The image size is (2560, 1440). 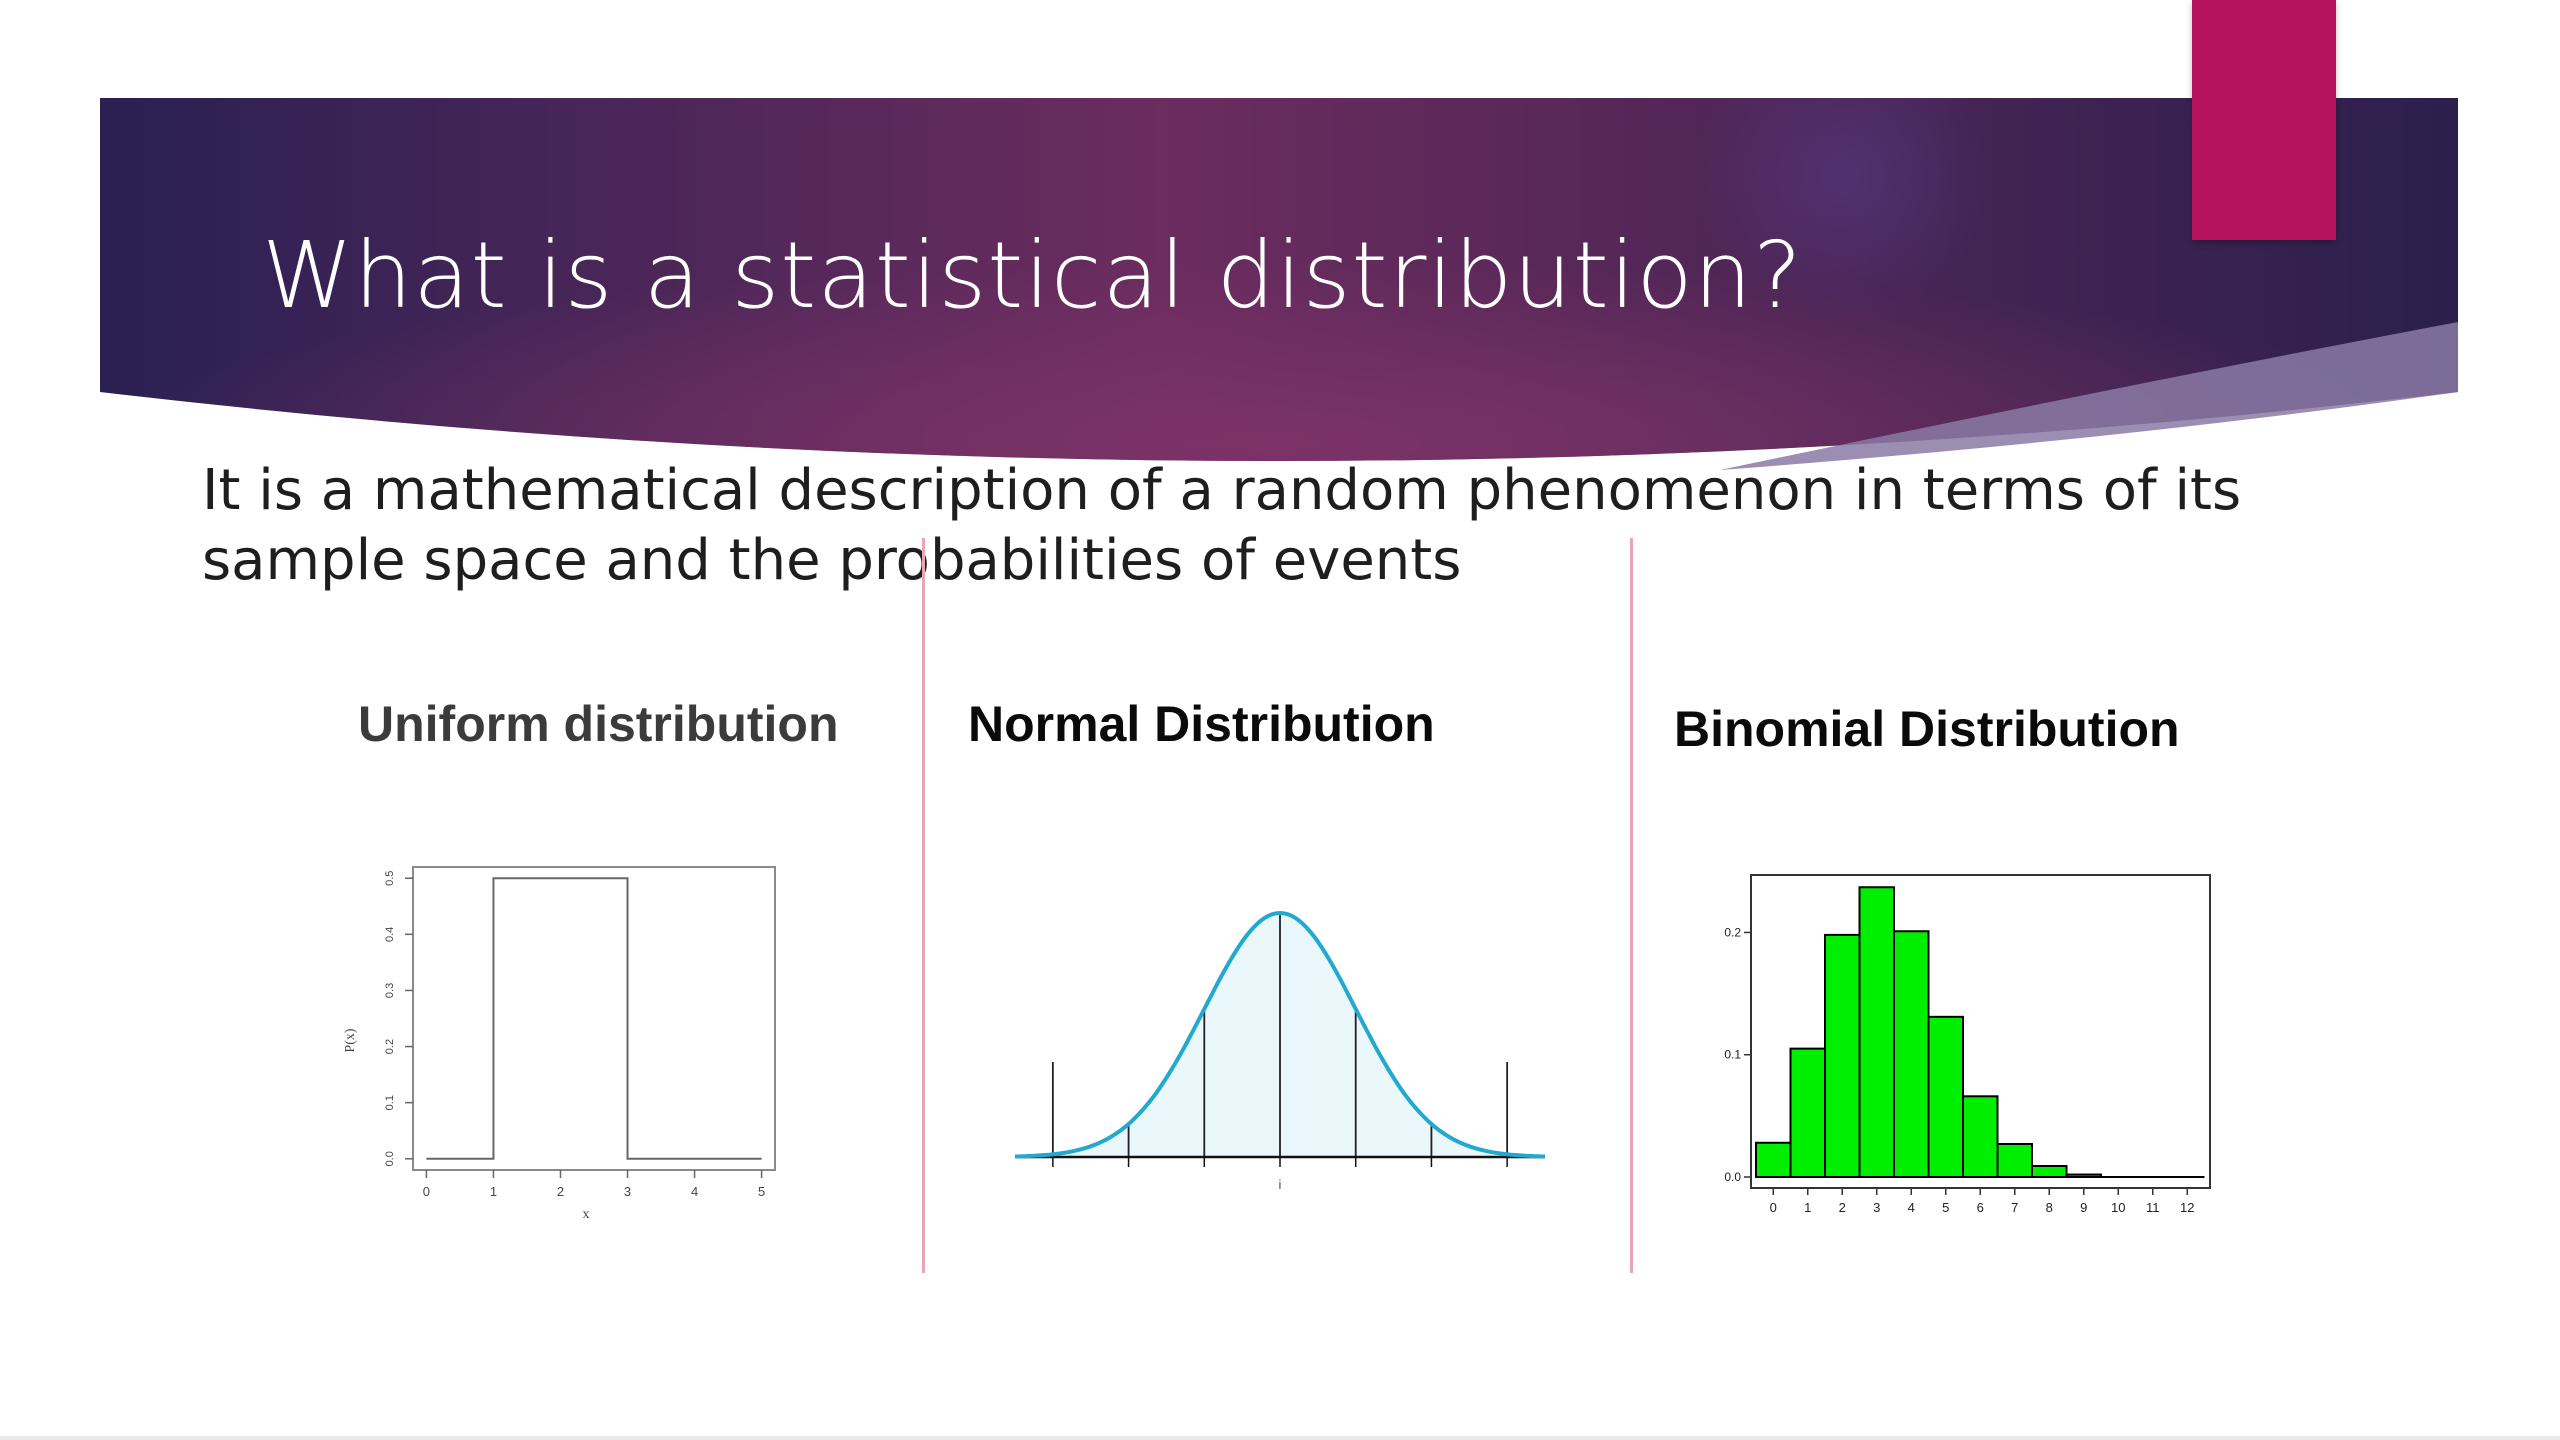 I want to click on x-axis-label: x, so click(x=586, y=1214).